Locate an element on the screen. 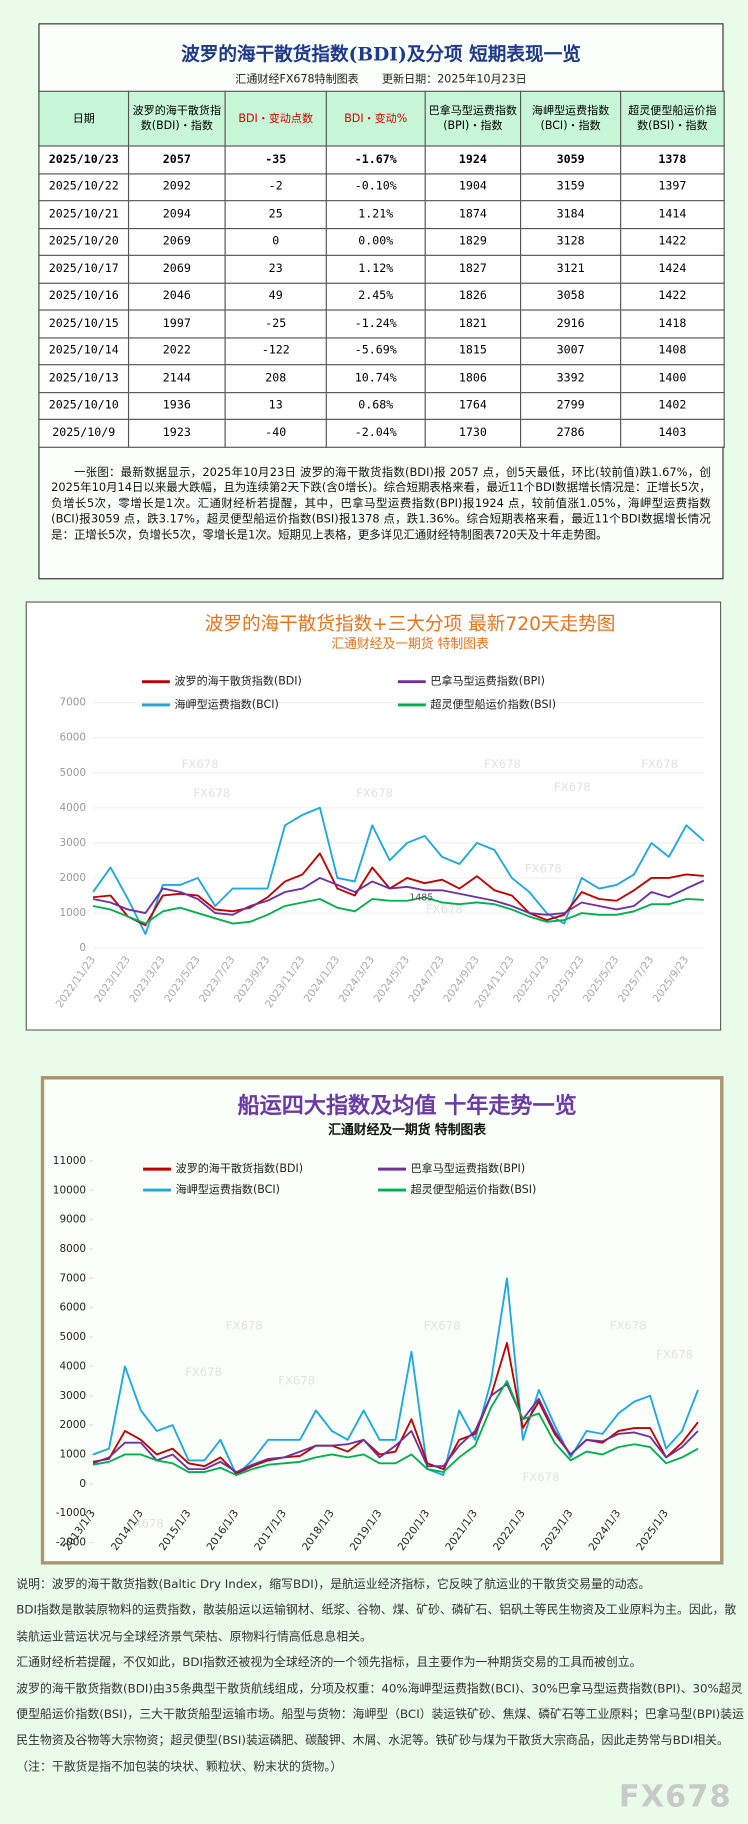  table-row: 2025/10/22 2092 -2 -0.10% 1904 3159 1397 is located at coordinates (381, 187).